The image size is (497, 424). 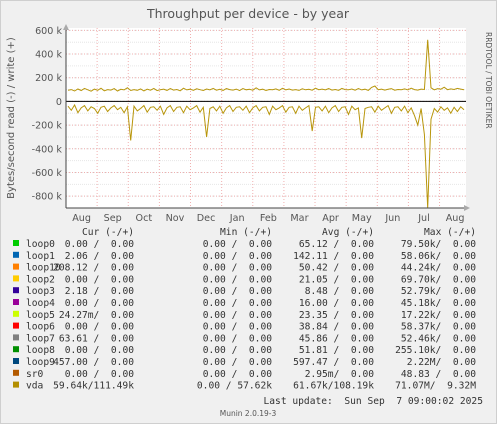 I want to click on legend-avg: 597.47 / 0.00, so click(x=333, y=362).